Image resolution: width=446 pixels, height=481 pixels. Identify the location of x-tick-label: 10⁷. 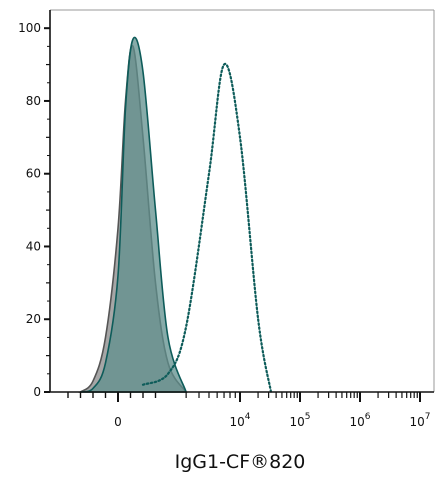
(419, 420).